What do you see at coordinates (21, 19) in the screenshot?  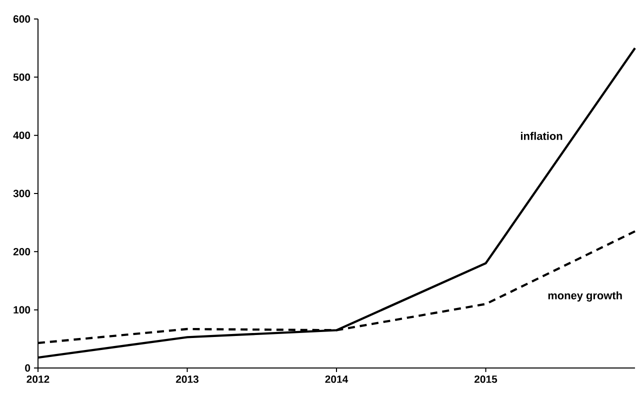 I see `y-tick-label: 600` at bounding box center [21, 19].